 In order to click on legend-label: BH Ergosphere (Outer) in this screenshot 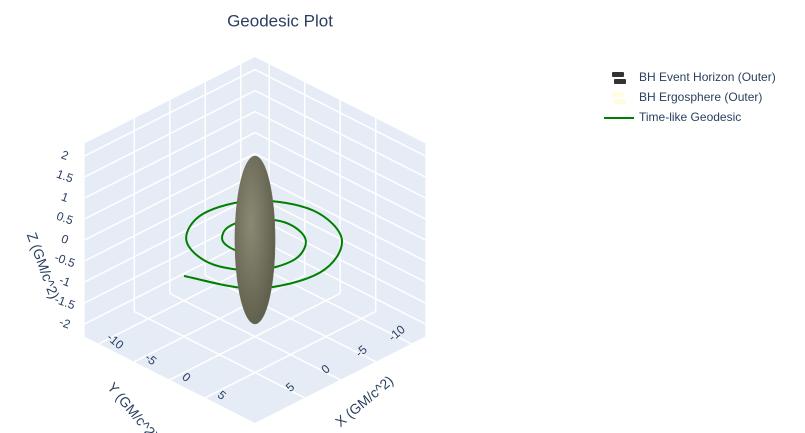, I will do `click(700, 97)`.